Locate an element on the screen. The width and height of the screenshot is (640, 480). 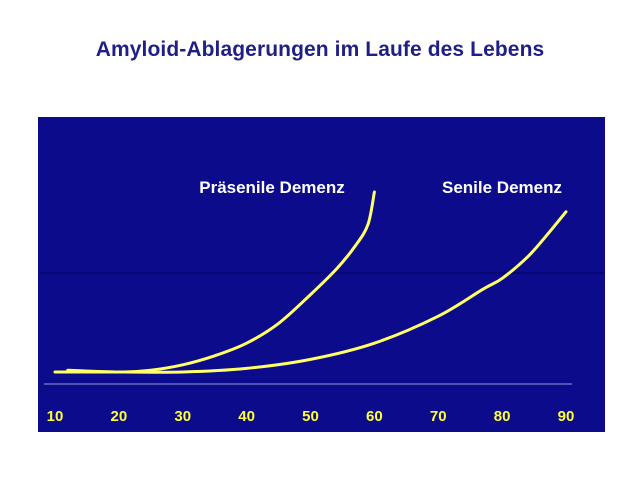
x-tick-label: 50 is located at coordinates (310, 416).